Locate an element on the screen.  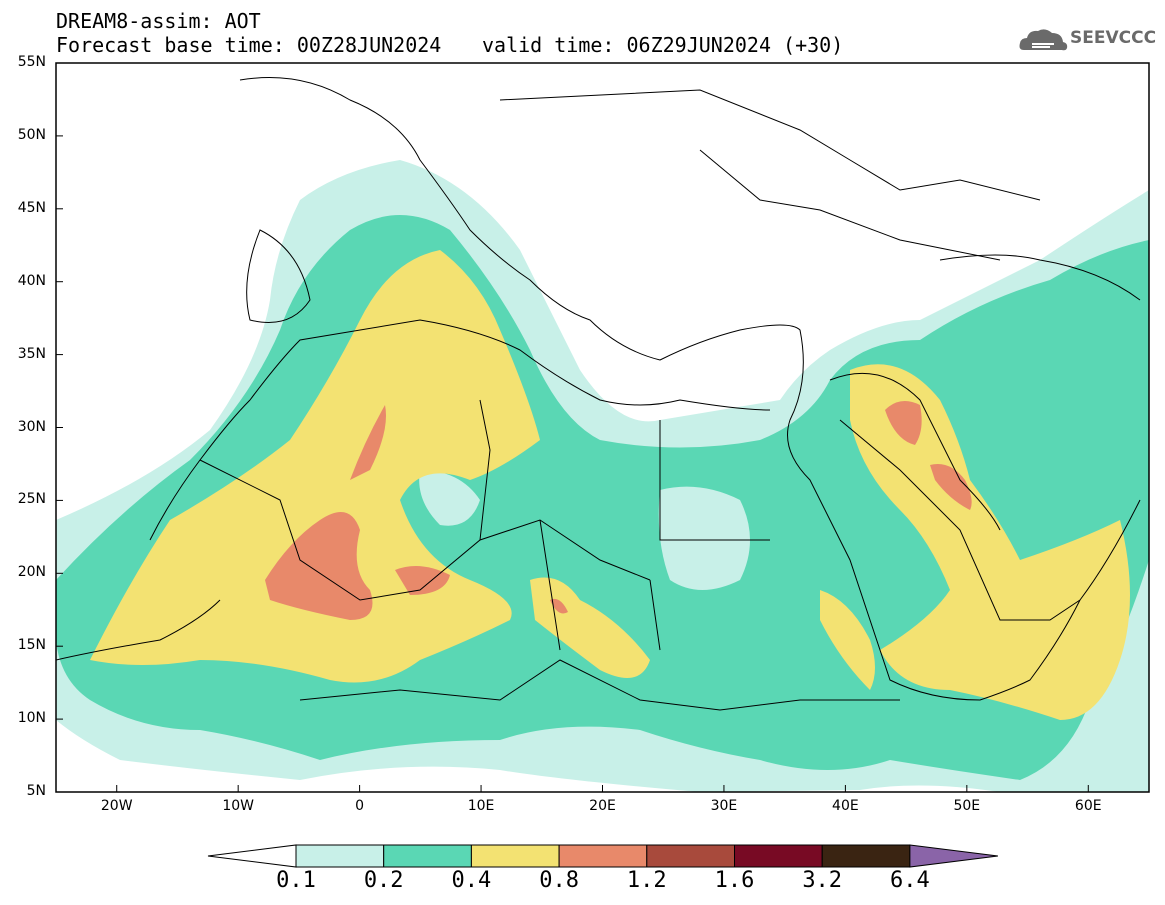
lon-label: 20W is located at coordinates (116, 806).